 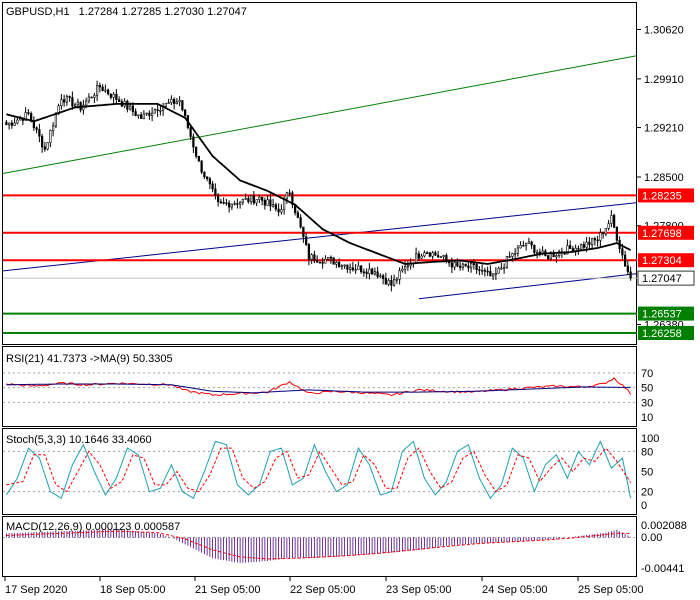 What do you see at coordinates (93, 527) in the screenshot?
I see `macd-title: MACD(12,26,9) 0.000123 0.000587` at bounding box center [93, 527].